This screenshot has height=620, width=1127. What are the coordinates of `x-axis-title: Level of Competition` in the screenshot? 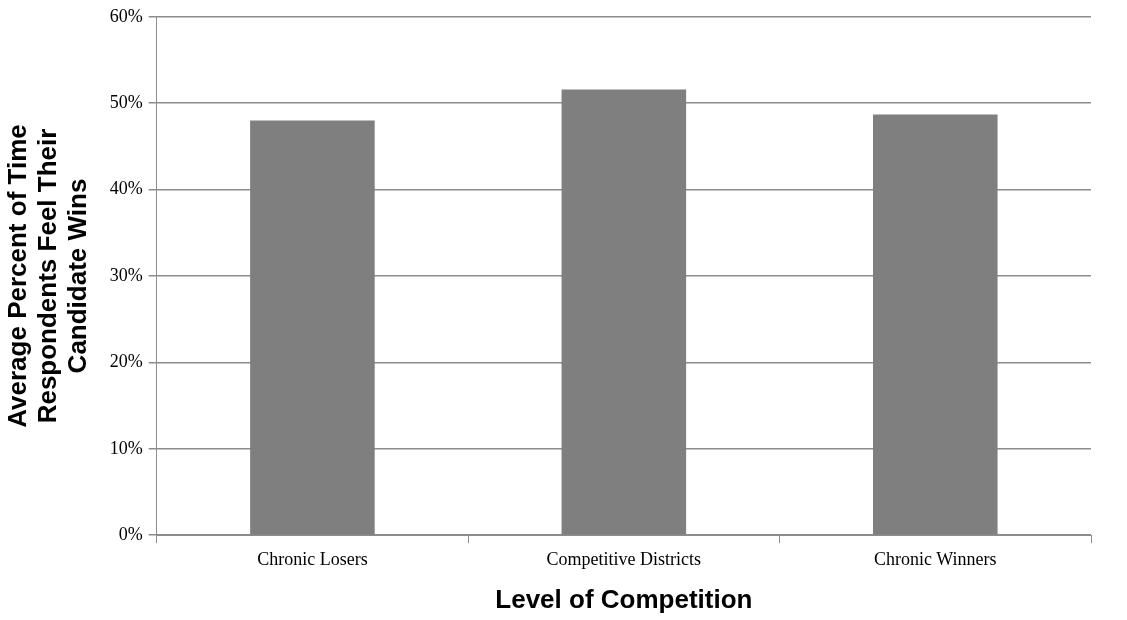 It's located at (624, 598).